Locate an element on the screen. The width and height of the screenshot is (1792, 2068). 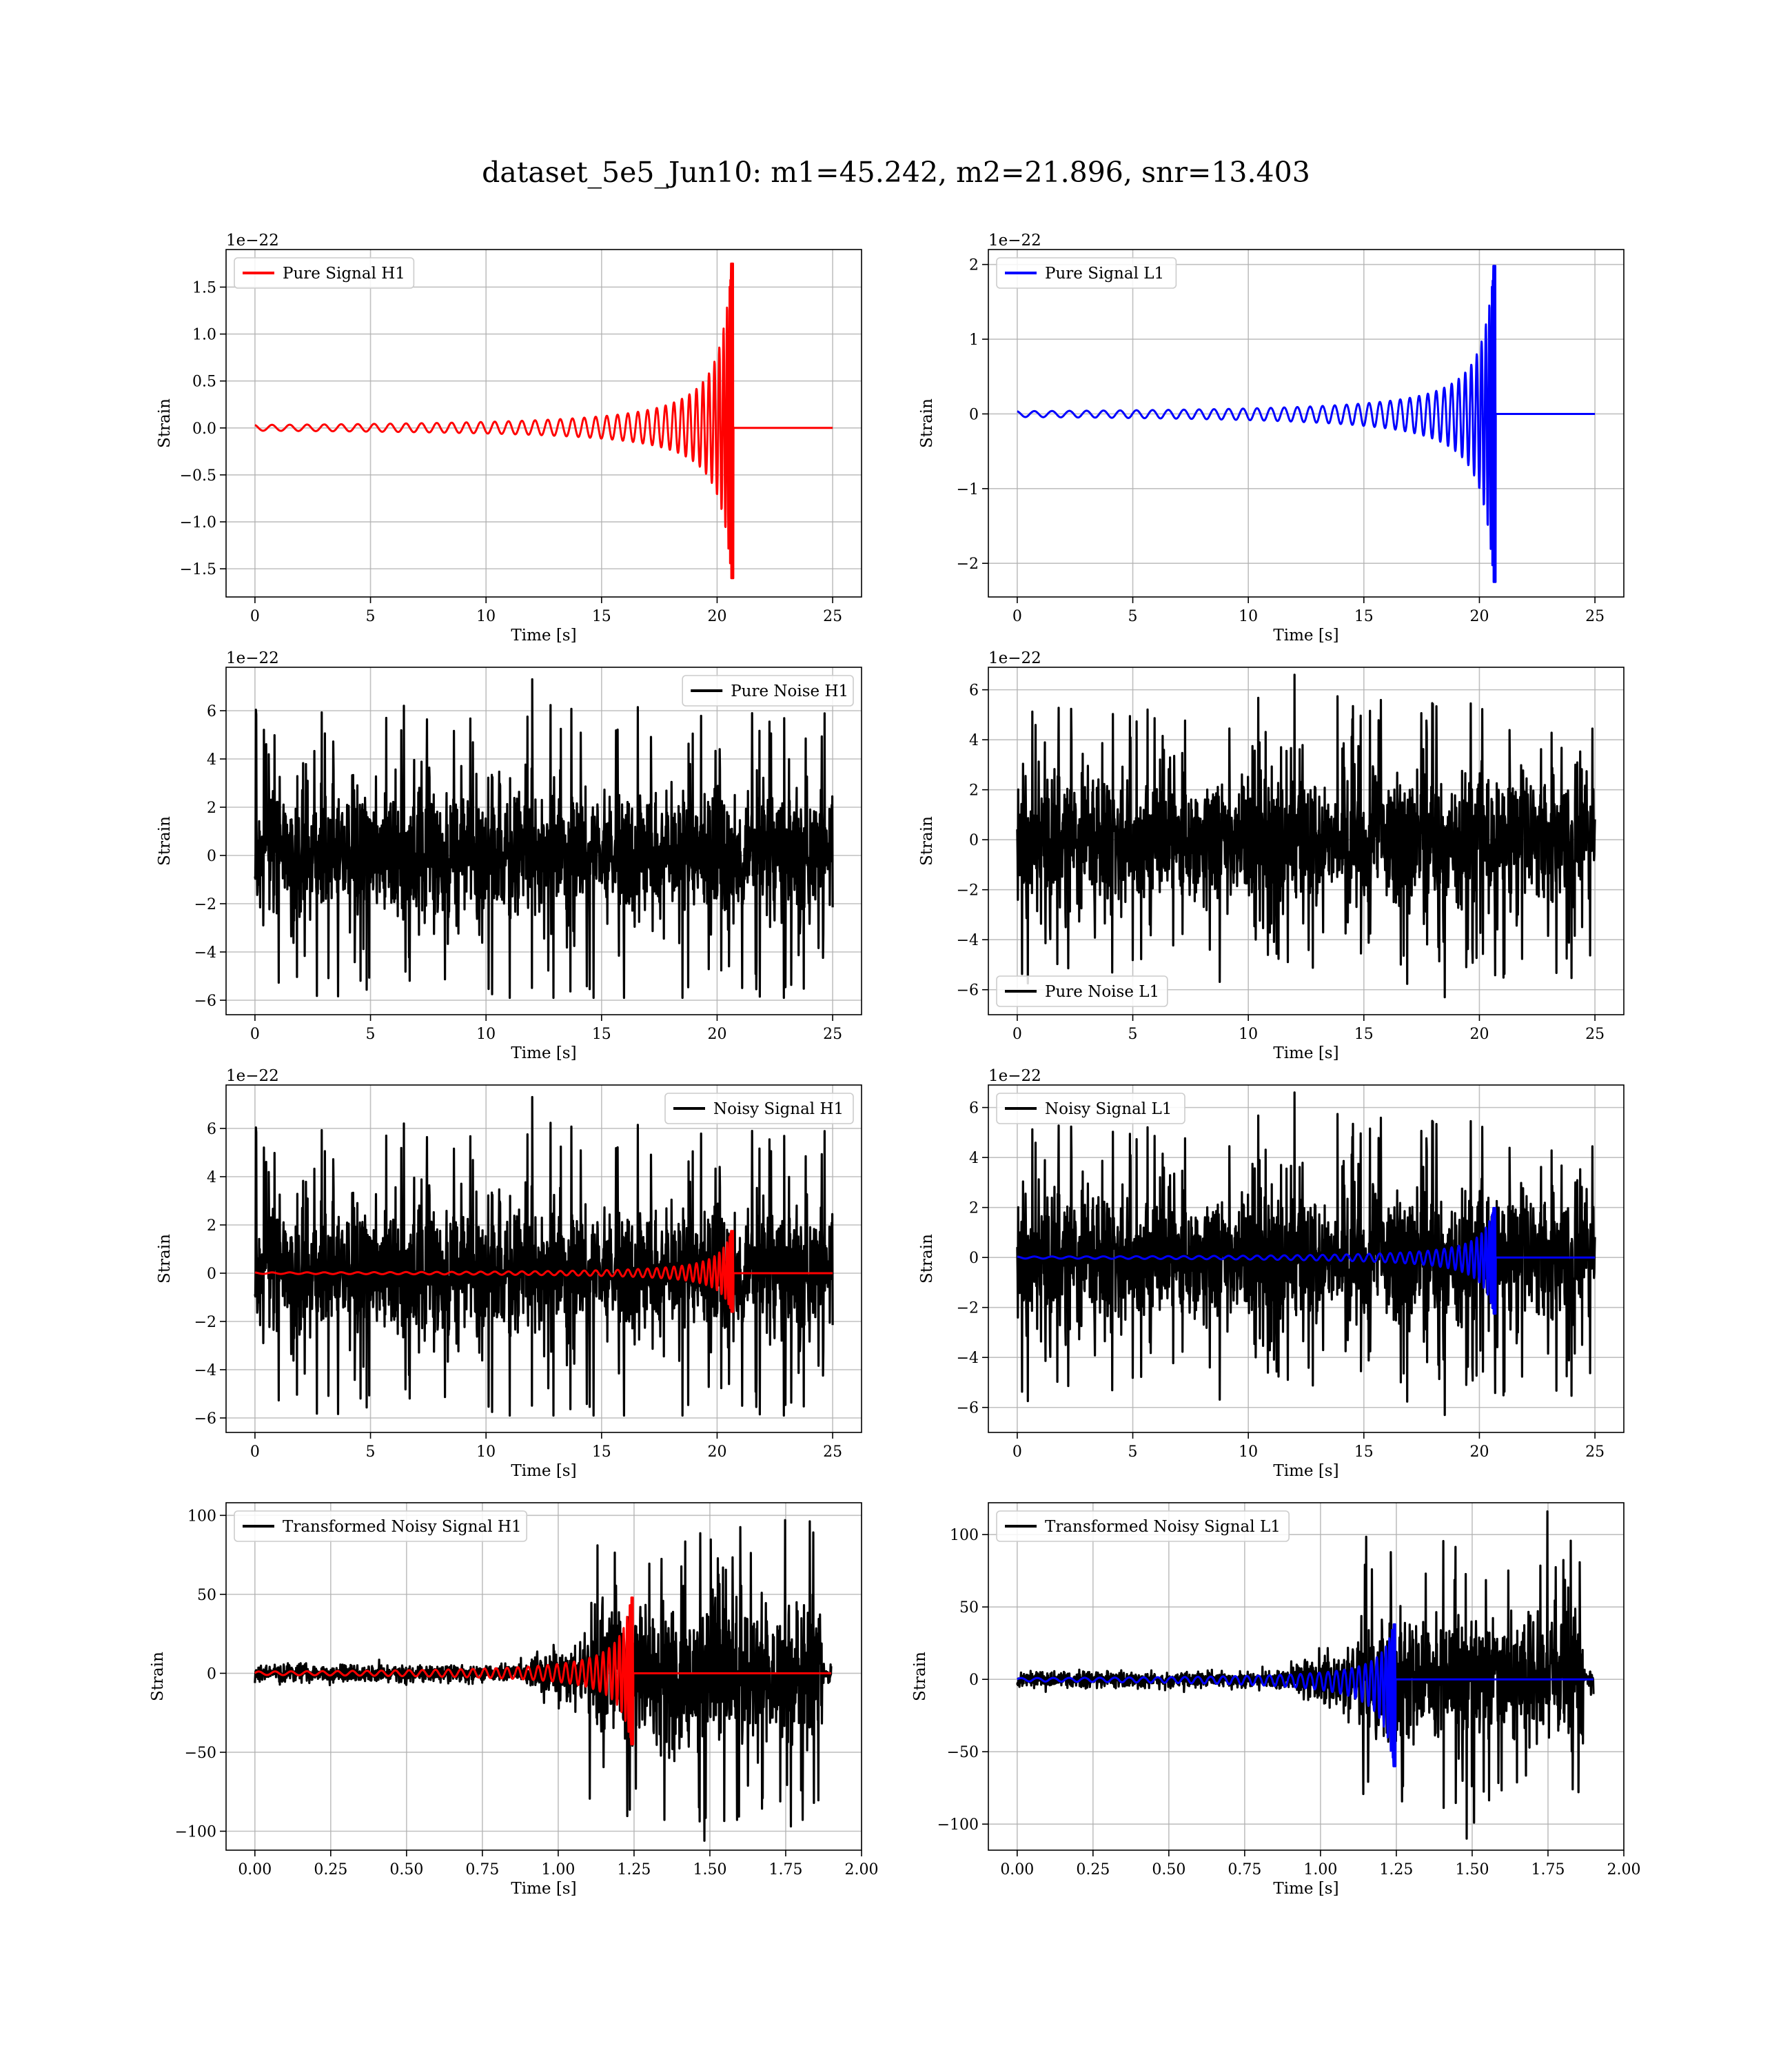
y-tick-label: 4 is located at coordinates (211, 760).